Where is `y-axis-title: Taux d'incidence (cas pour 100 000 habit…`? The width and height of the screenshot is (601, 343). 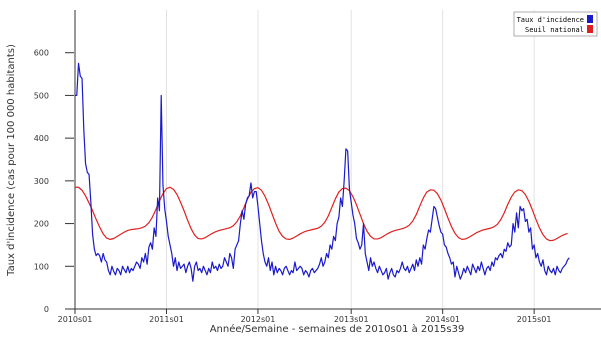 y-axis-title: Taux d'incidence (cas pour 100 000 habit… is located at coordinates (11, 160).